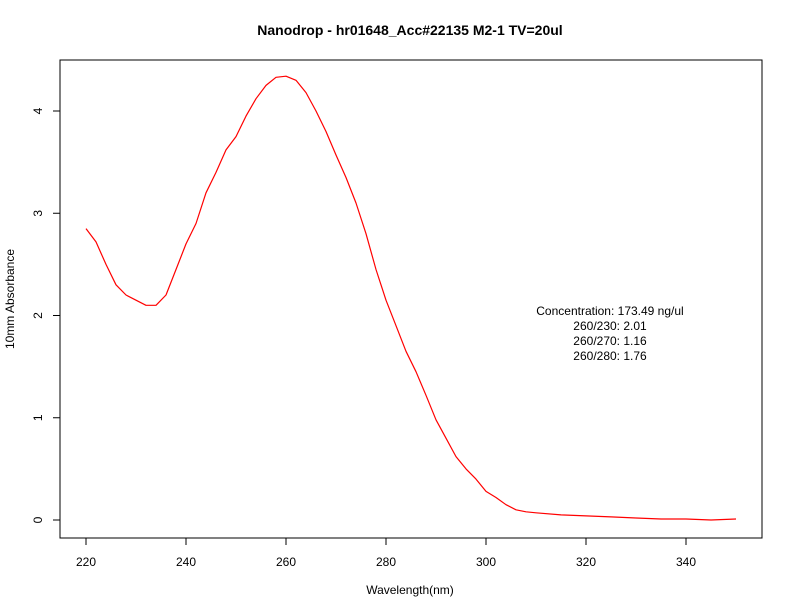  What do you see at coordinates (610, 356) in the screenshot?
I see `ratio-annotation: 260/280: 1.76` at bounding box center [610, 356].